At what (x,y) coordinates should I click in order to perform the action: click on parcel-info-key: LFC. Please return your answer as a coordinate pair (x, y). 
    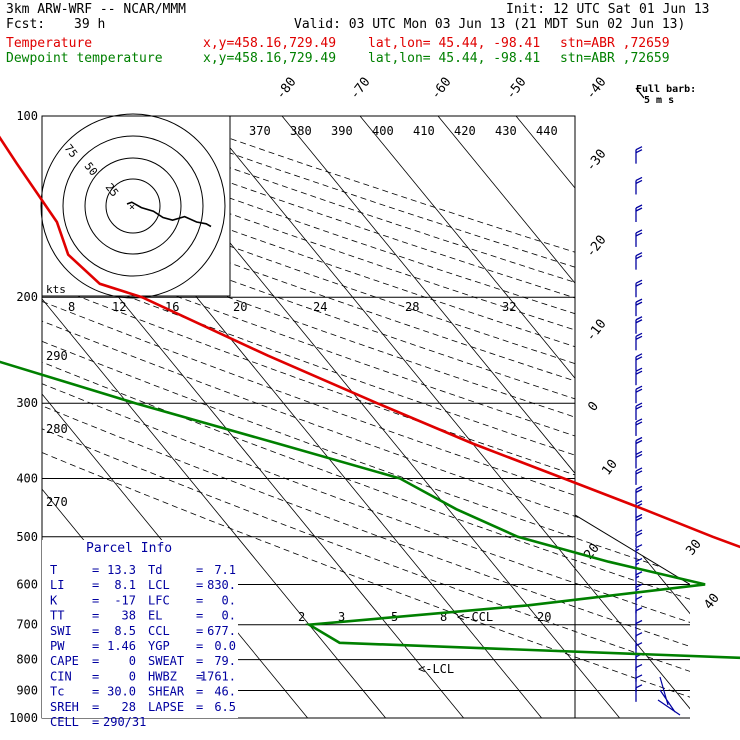
    Looking at the image, I should click on (159, 600).